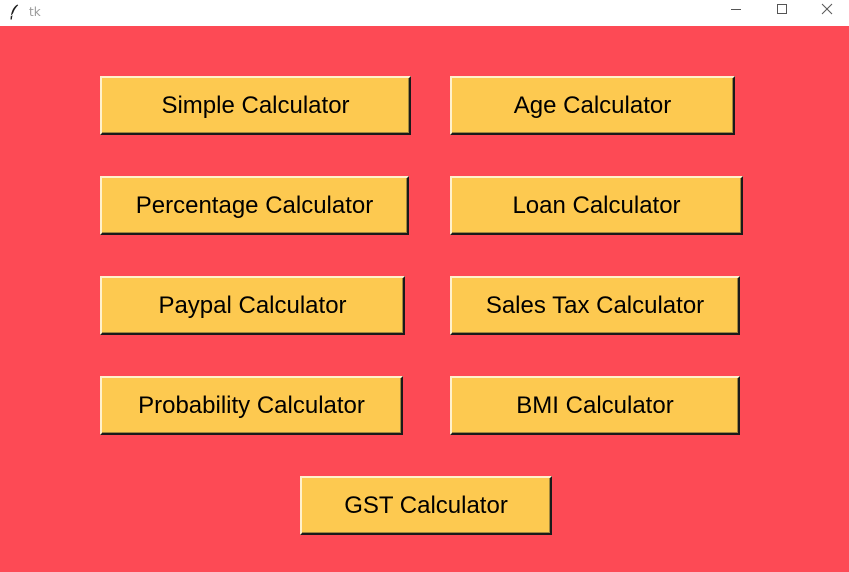 This screenshot has height=572, width=849. I want to click on close-button, so click(826, 11).